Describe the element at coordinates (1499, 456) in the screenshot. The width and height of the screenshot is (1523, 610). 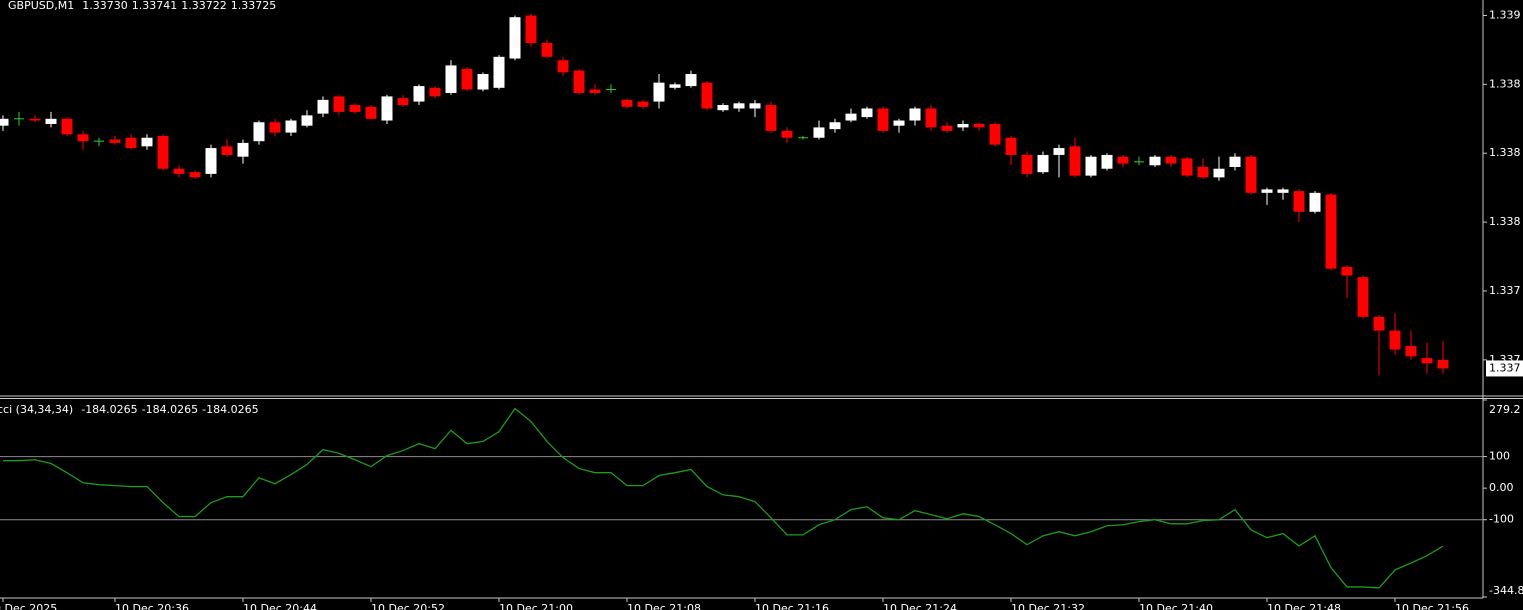
I see `y-tick-label: 100` at that location.